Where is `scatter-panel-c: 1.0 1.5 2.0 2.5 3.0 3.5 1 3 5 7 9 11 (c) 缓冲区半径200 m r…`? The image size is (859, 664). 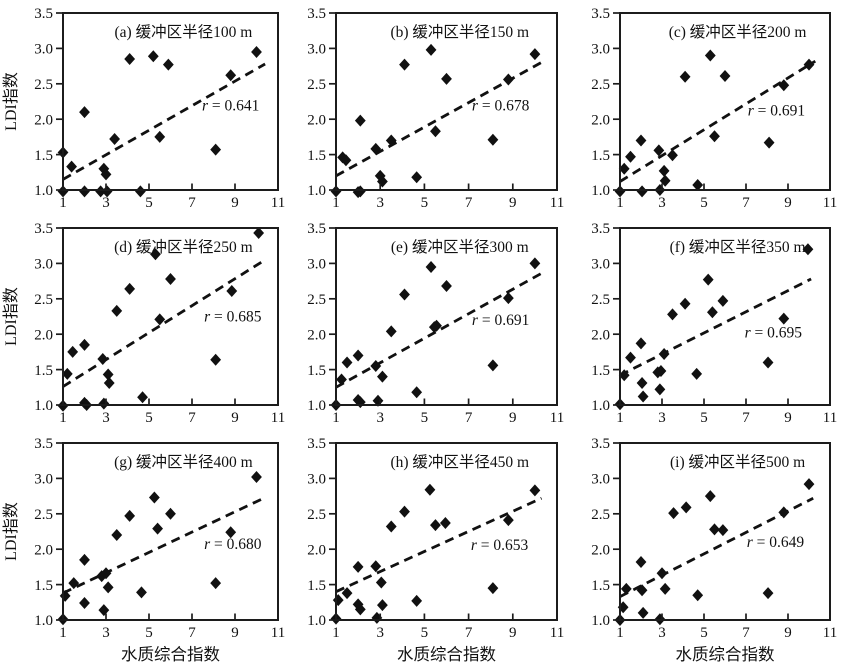 scatter-panel-c: 1.0 1.5 2.0 2.5 3.0 3.5 1 3 5 7 9 11 (c) 缓冲区半径200 m r… is located at coordinates (714, 108).